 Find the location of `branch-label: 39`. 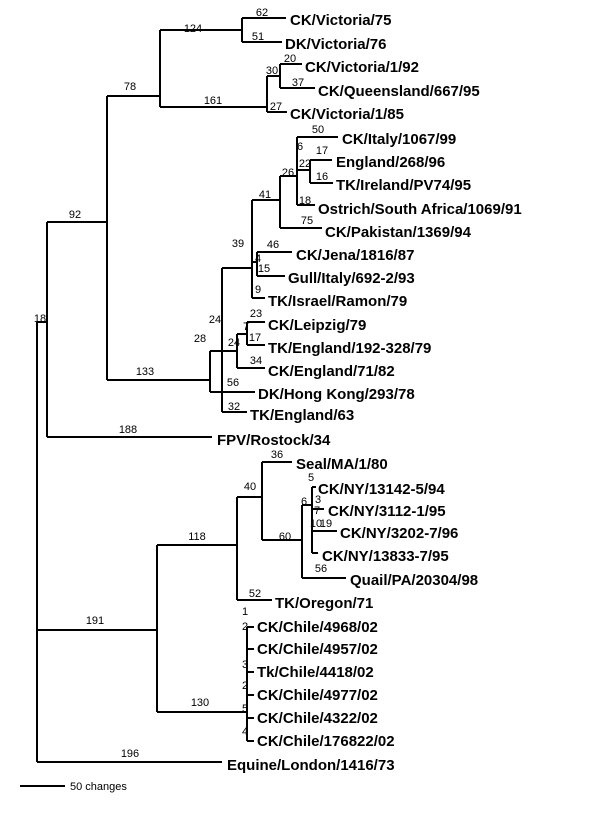

branch-label: 39 is located at coordinates (238, 244).